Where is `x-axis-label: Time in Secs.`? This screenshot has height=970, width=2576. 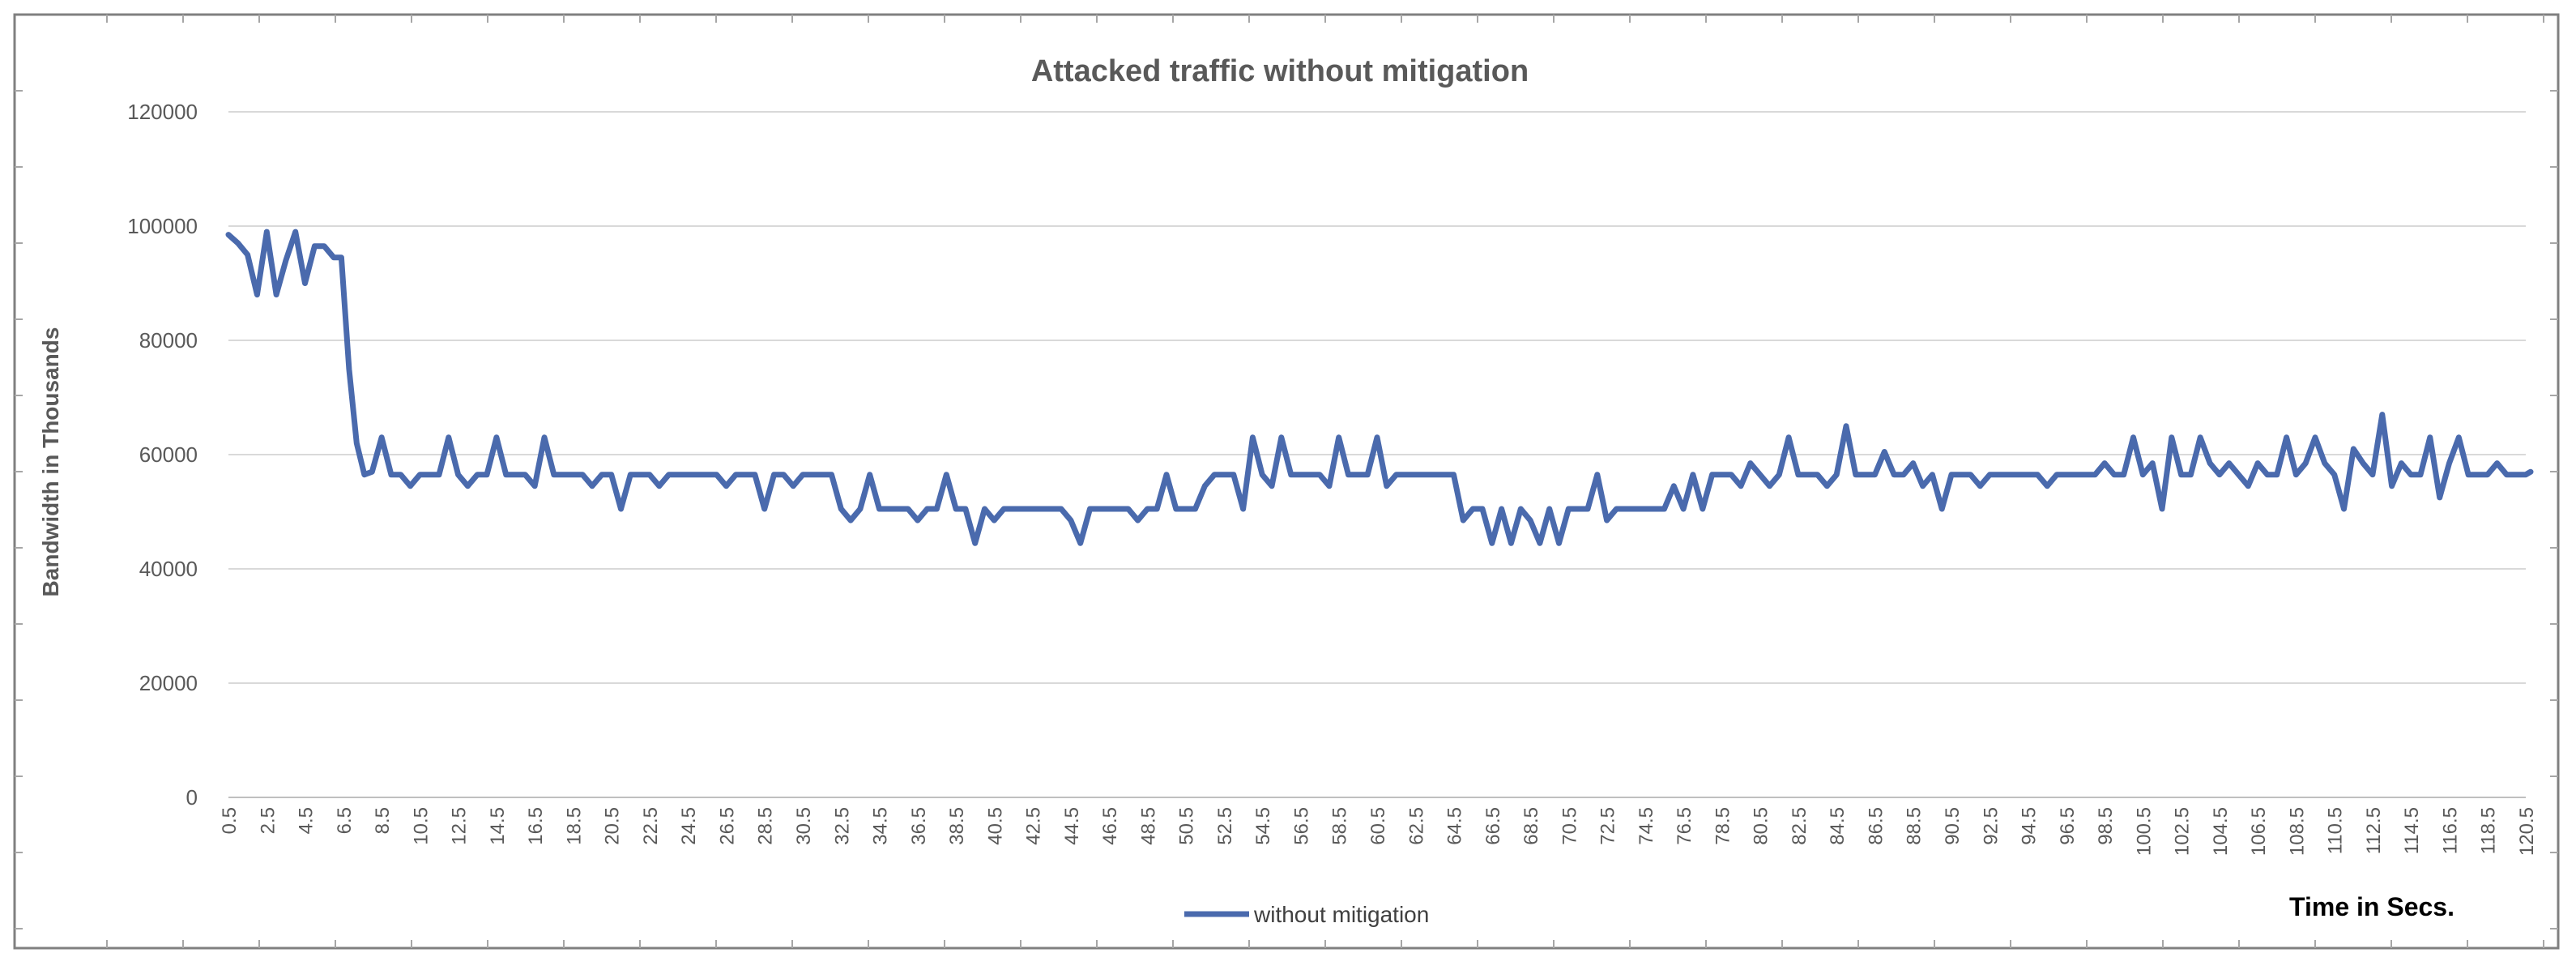
x-axis-label: Time in Secs. is located at coordinates (2371, 906).